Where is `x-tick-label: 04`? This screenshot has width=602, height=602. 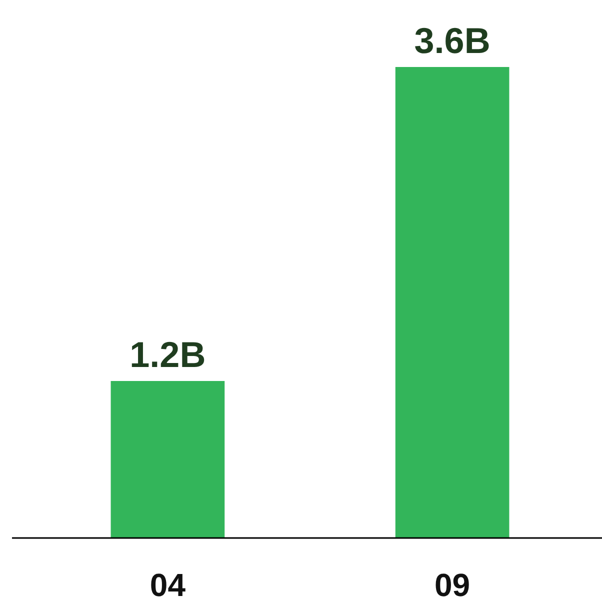 x-tick-label: 04 is located at coordinates (168, 584).